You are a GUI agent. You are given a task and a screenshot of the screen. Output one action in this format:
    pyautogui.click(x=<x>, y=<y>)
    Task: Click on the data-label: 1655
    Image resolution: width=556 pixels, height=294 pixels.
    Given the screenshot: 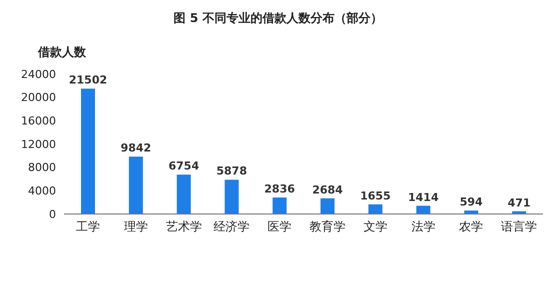 What is the action you would take?
    pyautogui.click(x=375, y=195)
    